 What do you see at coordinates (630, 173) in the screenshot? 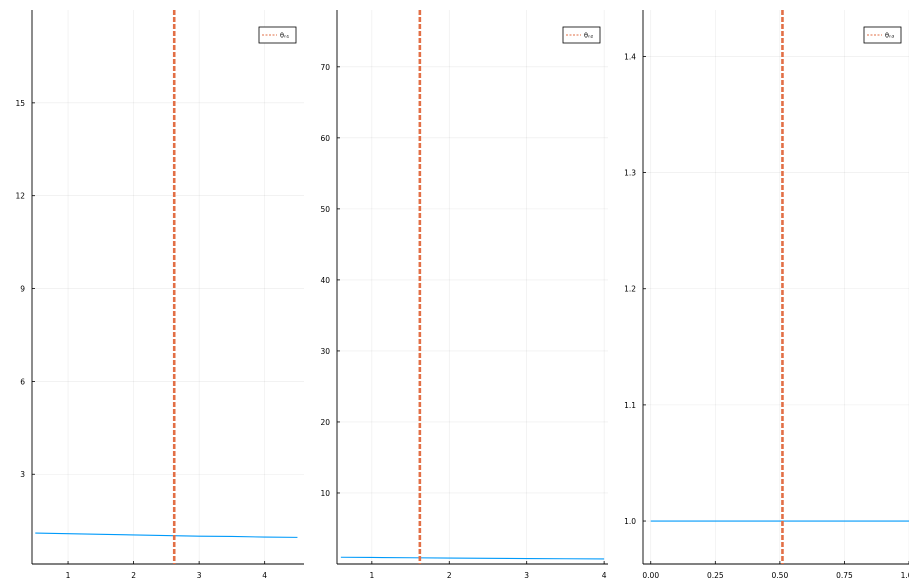
I see `y-tick-label: 1.3` at bounding box center [630, 173].